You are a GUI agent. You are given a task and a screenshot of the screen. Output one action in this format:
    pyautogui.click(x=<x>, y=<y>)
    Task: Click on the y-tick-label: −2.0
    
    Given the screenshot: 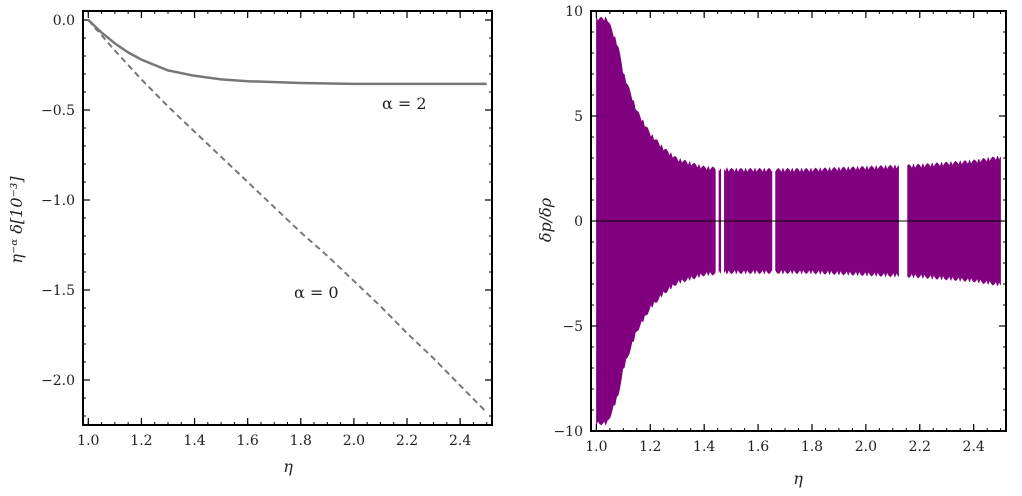 What is the action you would take?
    pyautogui.click(x=58, y=381)
    